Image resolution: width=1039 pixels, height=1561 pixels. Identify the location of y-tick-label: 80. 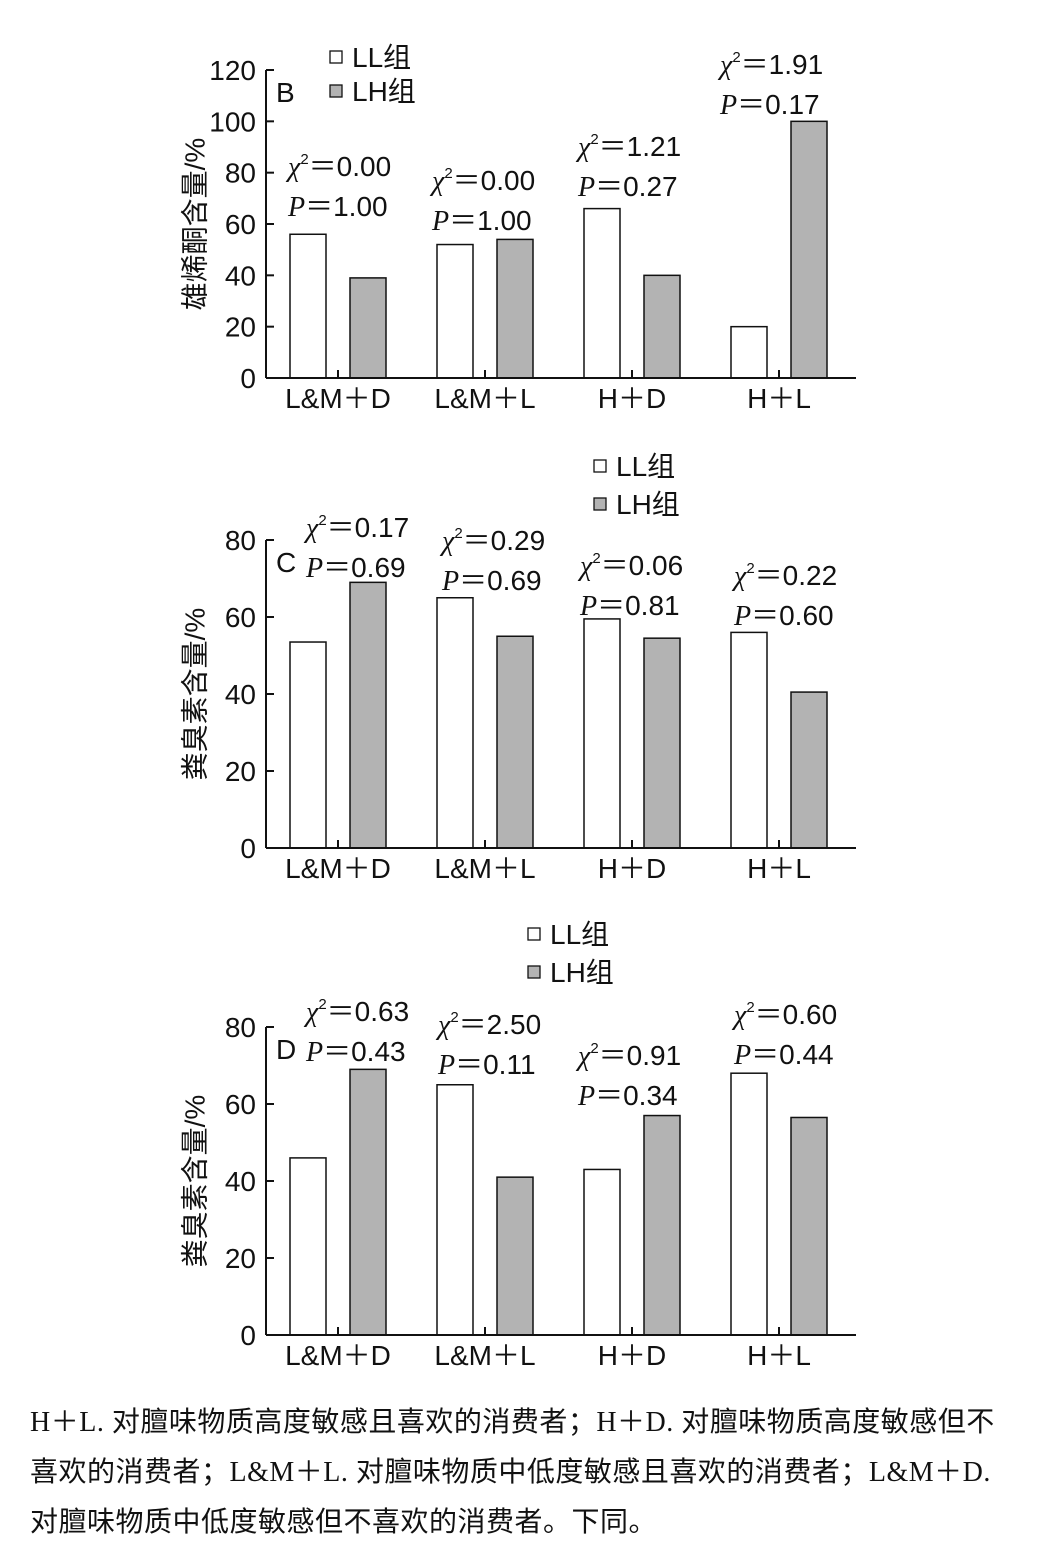
(240, 173).